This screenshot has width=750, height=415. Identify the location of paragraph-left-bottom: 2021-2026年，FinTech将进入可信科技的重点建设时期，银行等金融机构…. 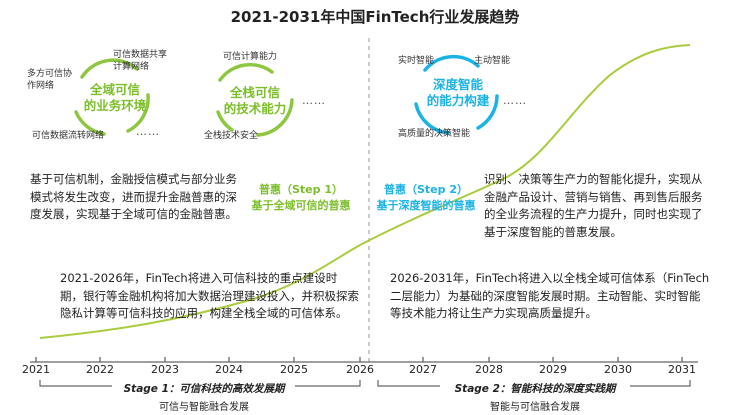
(209, 295).